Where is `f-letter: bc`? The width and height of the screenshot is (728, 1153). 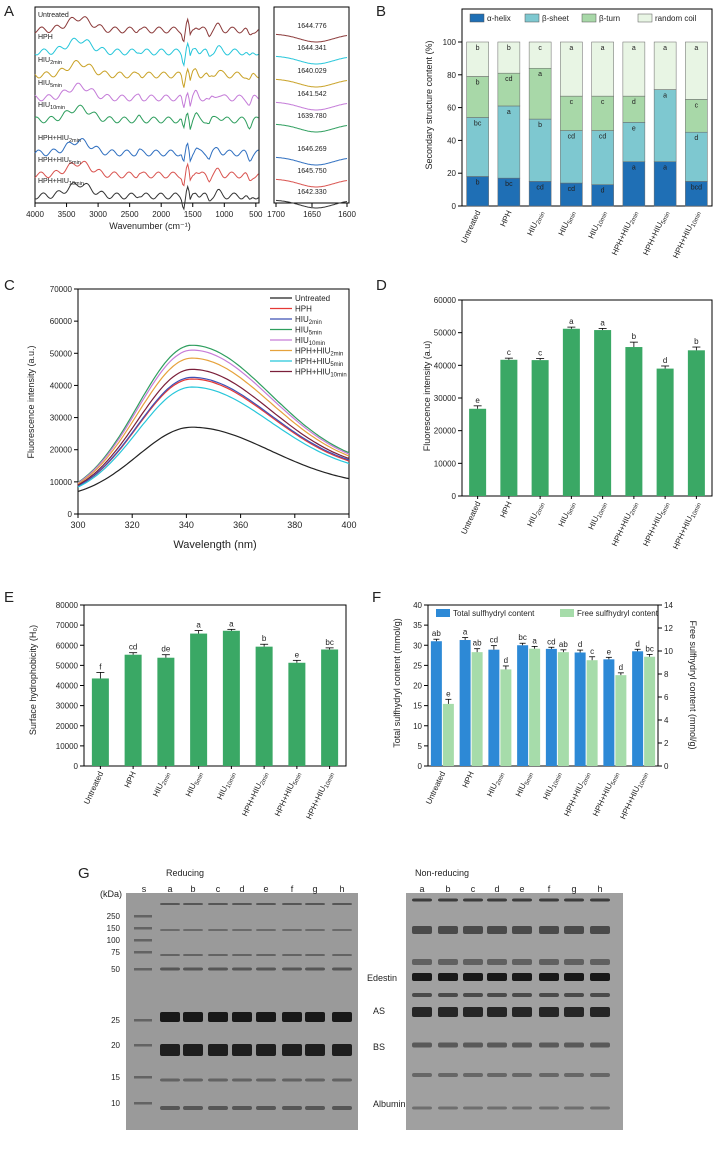
f-letter: bc is located at coordinates (649, 648).